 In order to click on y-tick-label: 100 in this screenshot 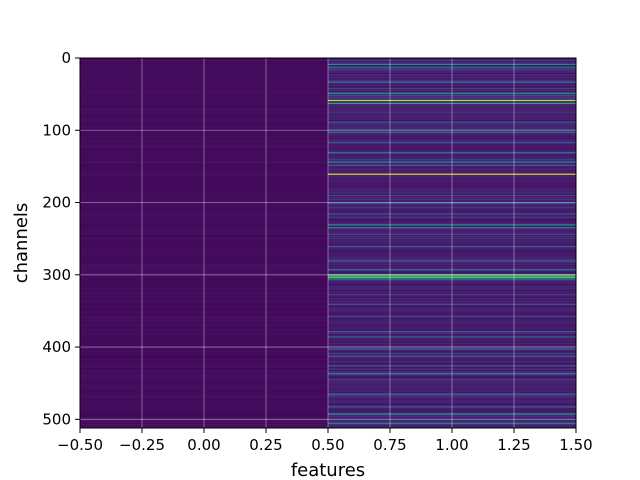, I will do `click(56, 130)`.